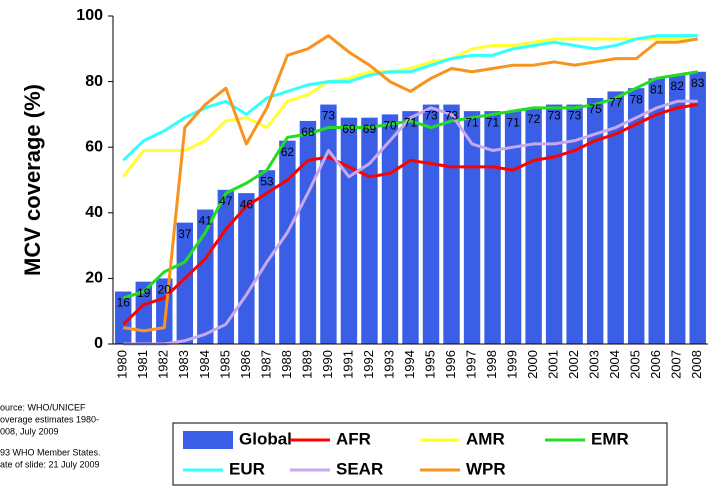 The image size is (708, 502). What do you see at coordinates (43, 407) in the screenshot?
I see `source-note: ource: WHO/UNICEF` at bounding box center [43, 407].